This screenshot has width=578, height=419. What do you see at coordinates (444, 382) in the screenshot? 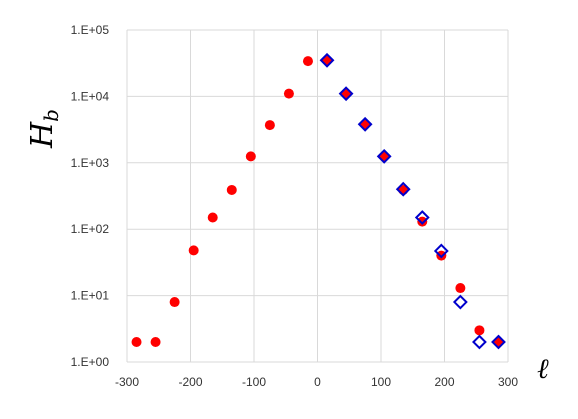
I see `x-tick-label: 200` at bounding box center [444, 382].